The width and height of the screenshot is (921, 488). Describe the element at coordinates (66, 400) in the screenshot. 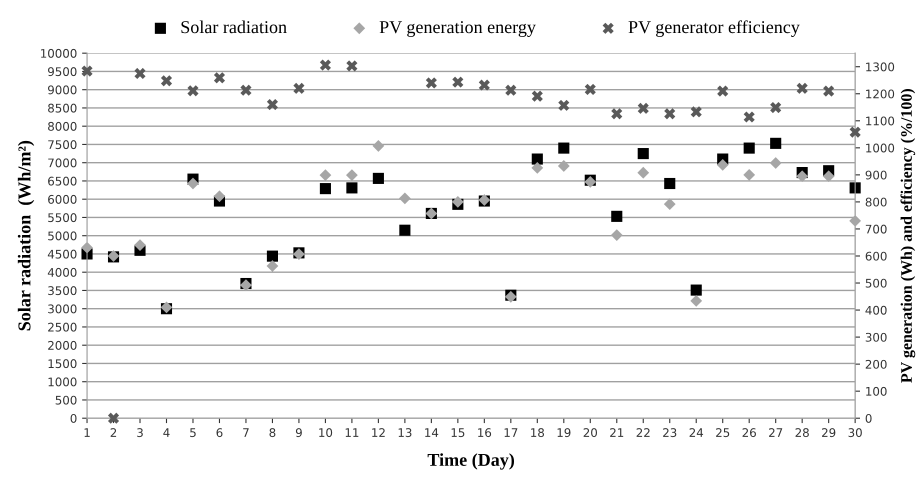

I see `y-tick-label: 500` at that location.